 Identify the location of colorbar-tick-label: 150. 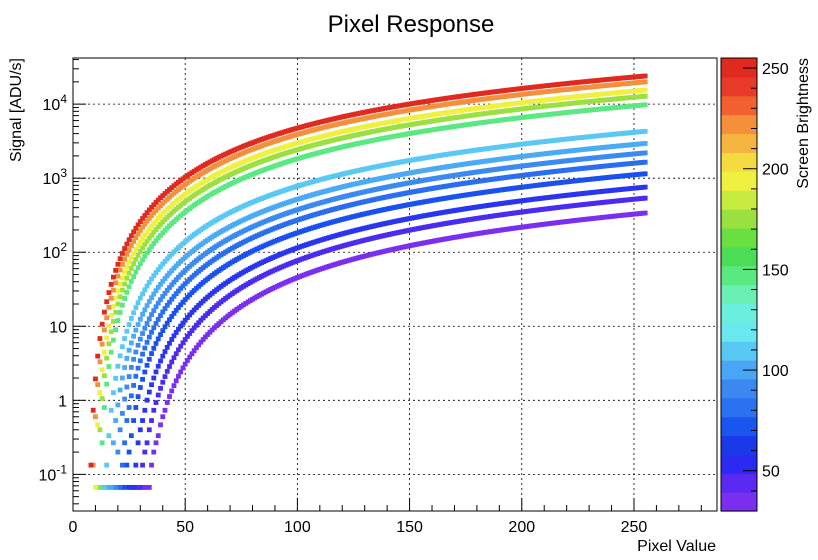
(775, 270).